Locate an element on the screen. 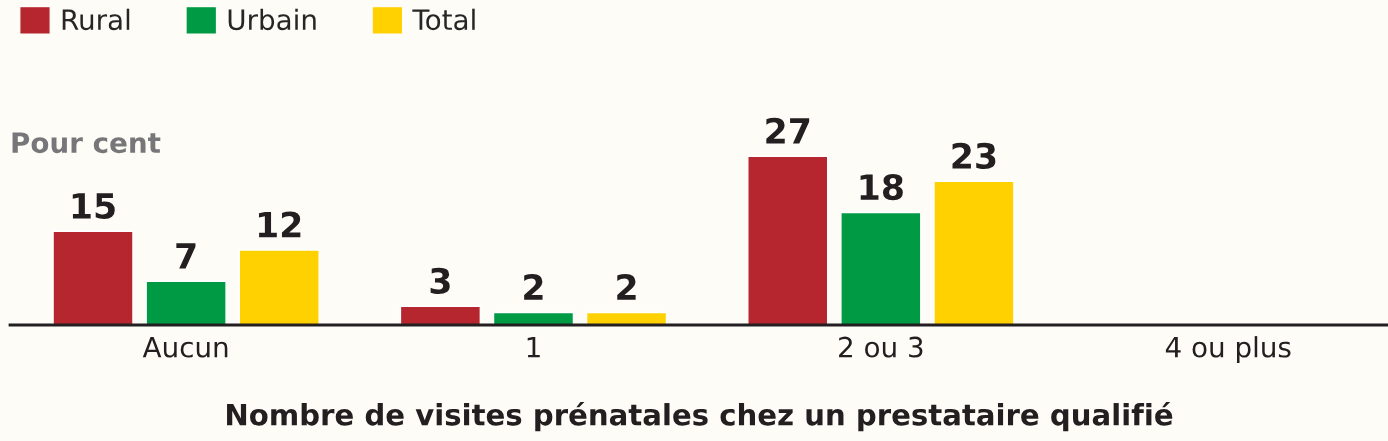 Image resolution: width=1388 pixels, height=441 pixels. data-label: 15 is located at coordinates (93, 206).